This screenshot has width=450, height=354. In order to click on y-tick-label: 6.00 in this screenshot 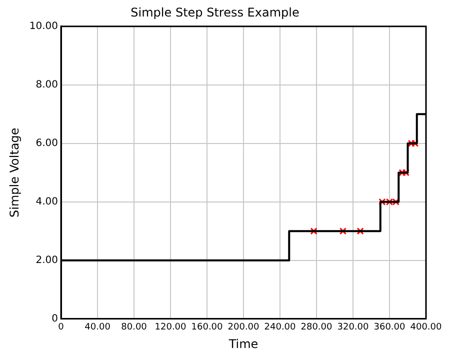, I will do `click(47, 143)`.